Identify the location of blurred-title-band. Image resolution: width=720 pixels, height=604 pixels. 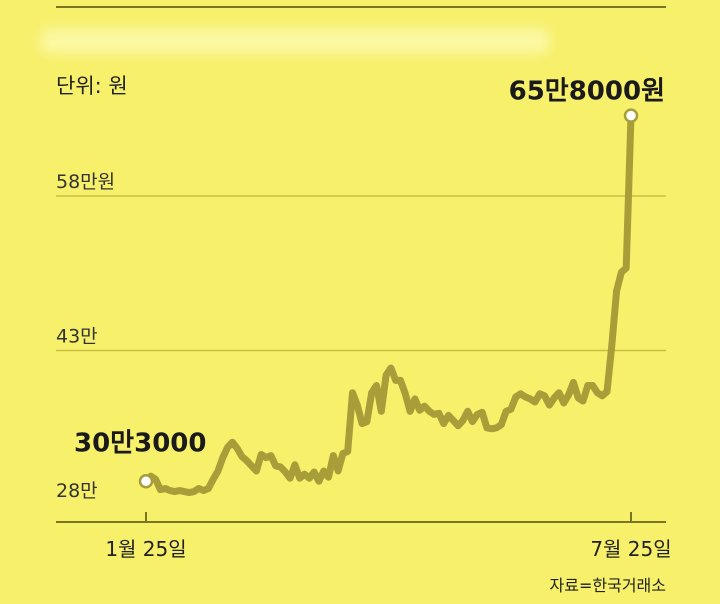
(295, 41).